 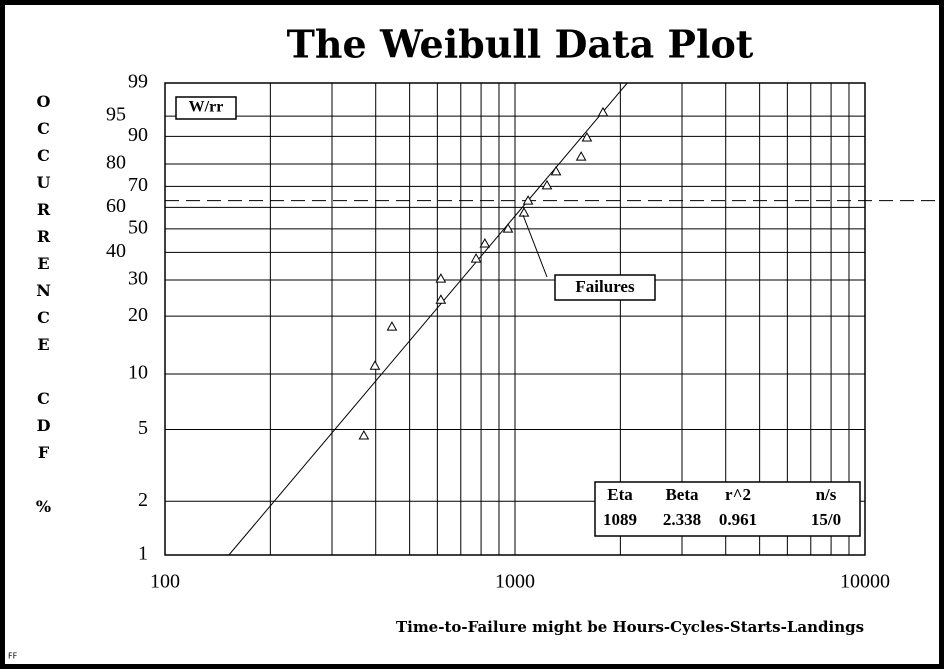 What do you see at coordinates (116, 206) in the screenshot?
I see `y-tick-label: 60` at bounding box center [116, 206].